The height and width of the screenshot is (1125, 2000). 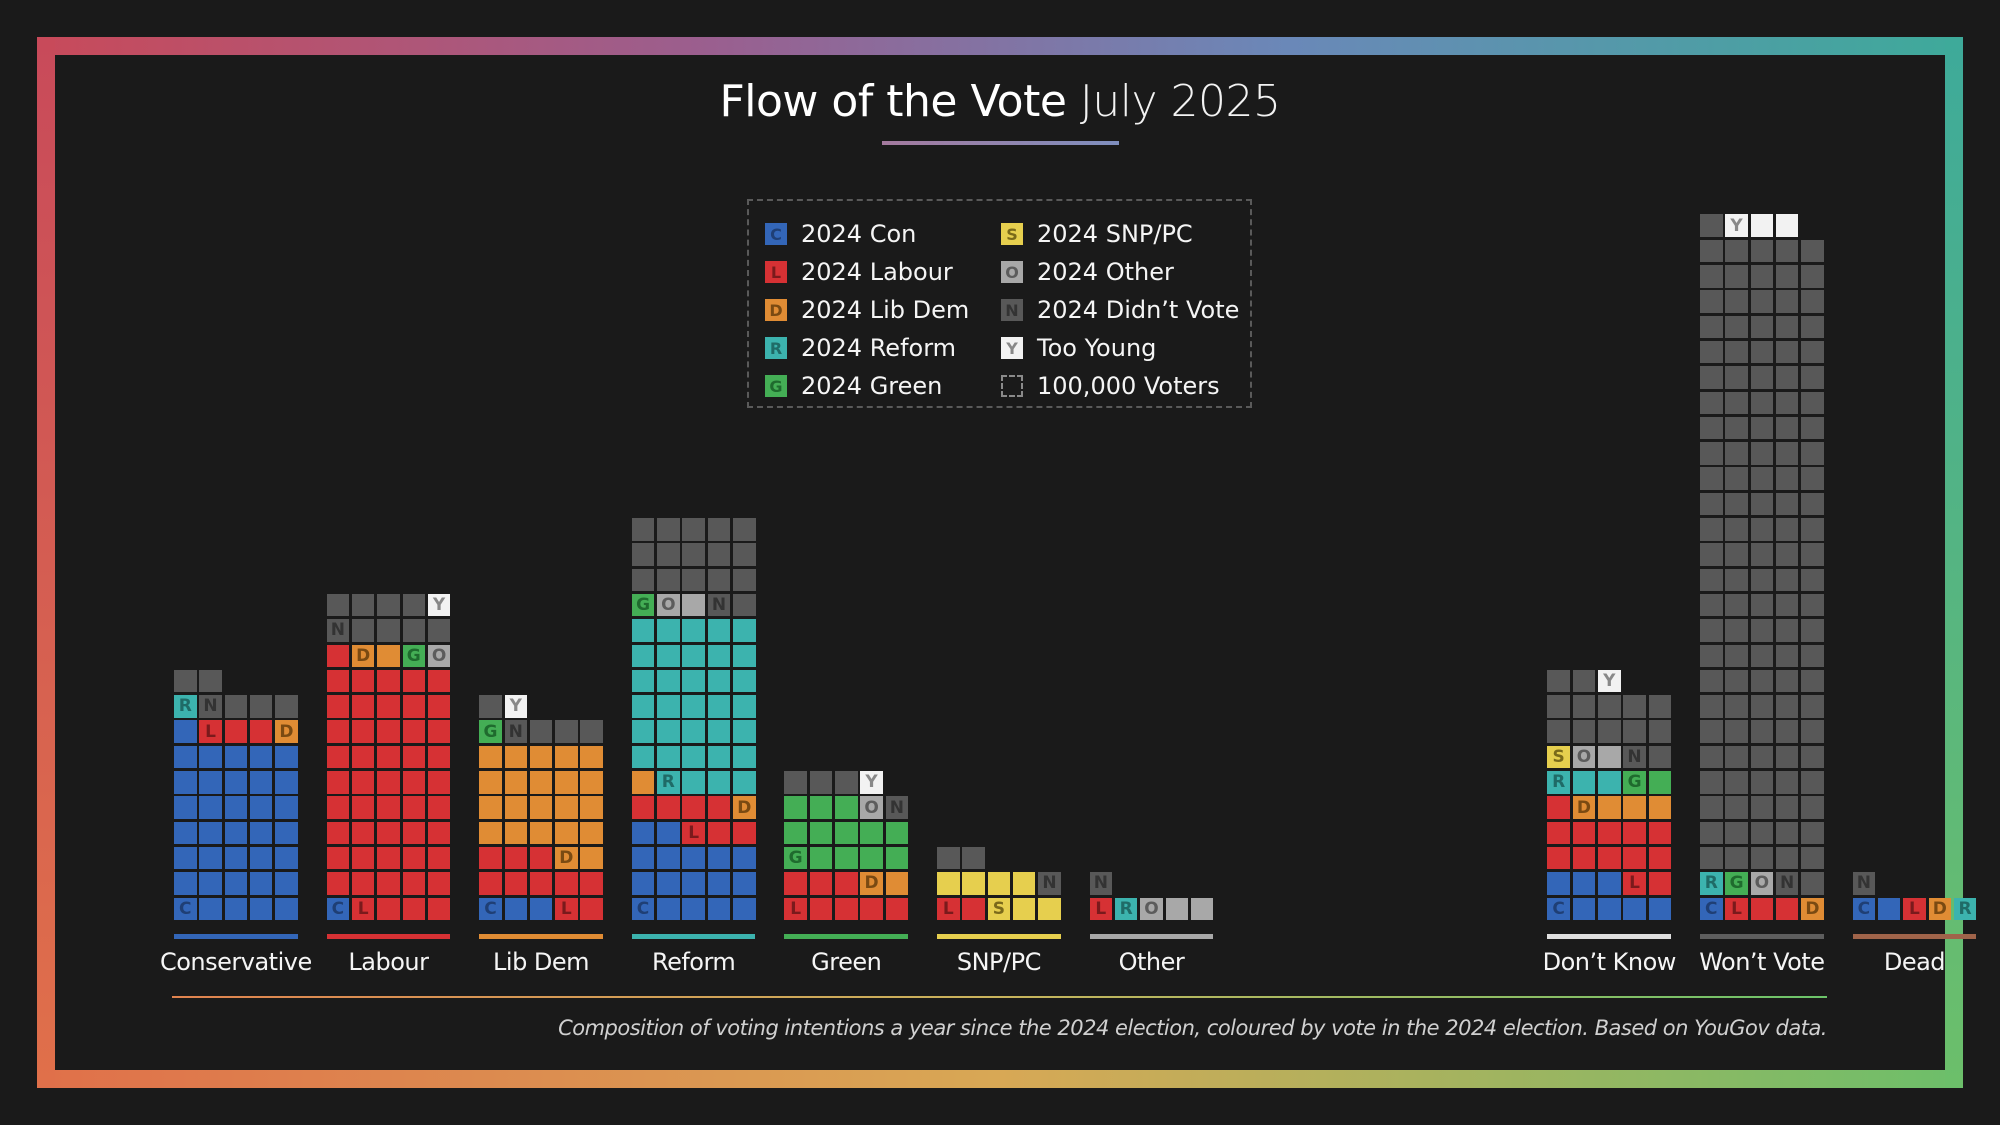 I want to click on waffle-cell-o: O, so click(x=1151, y=908).